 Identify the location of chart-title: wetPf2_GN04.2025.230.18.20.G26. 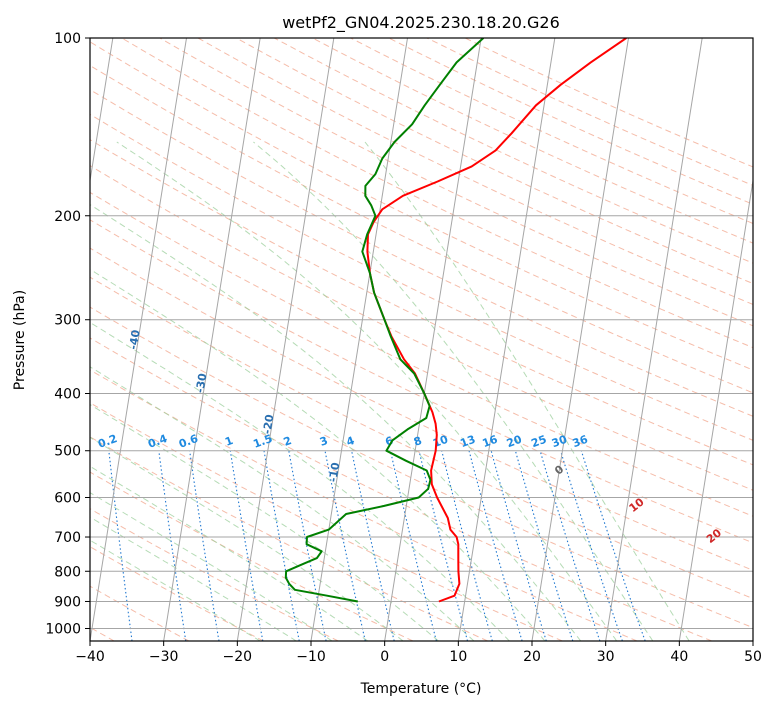
(421, 23).